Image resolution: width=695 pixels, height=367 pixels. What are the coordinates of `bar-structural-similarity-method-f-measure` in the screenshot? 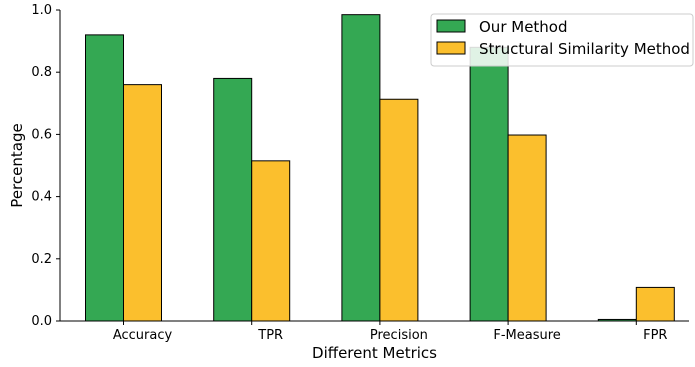 It's located at (527, 228).